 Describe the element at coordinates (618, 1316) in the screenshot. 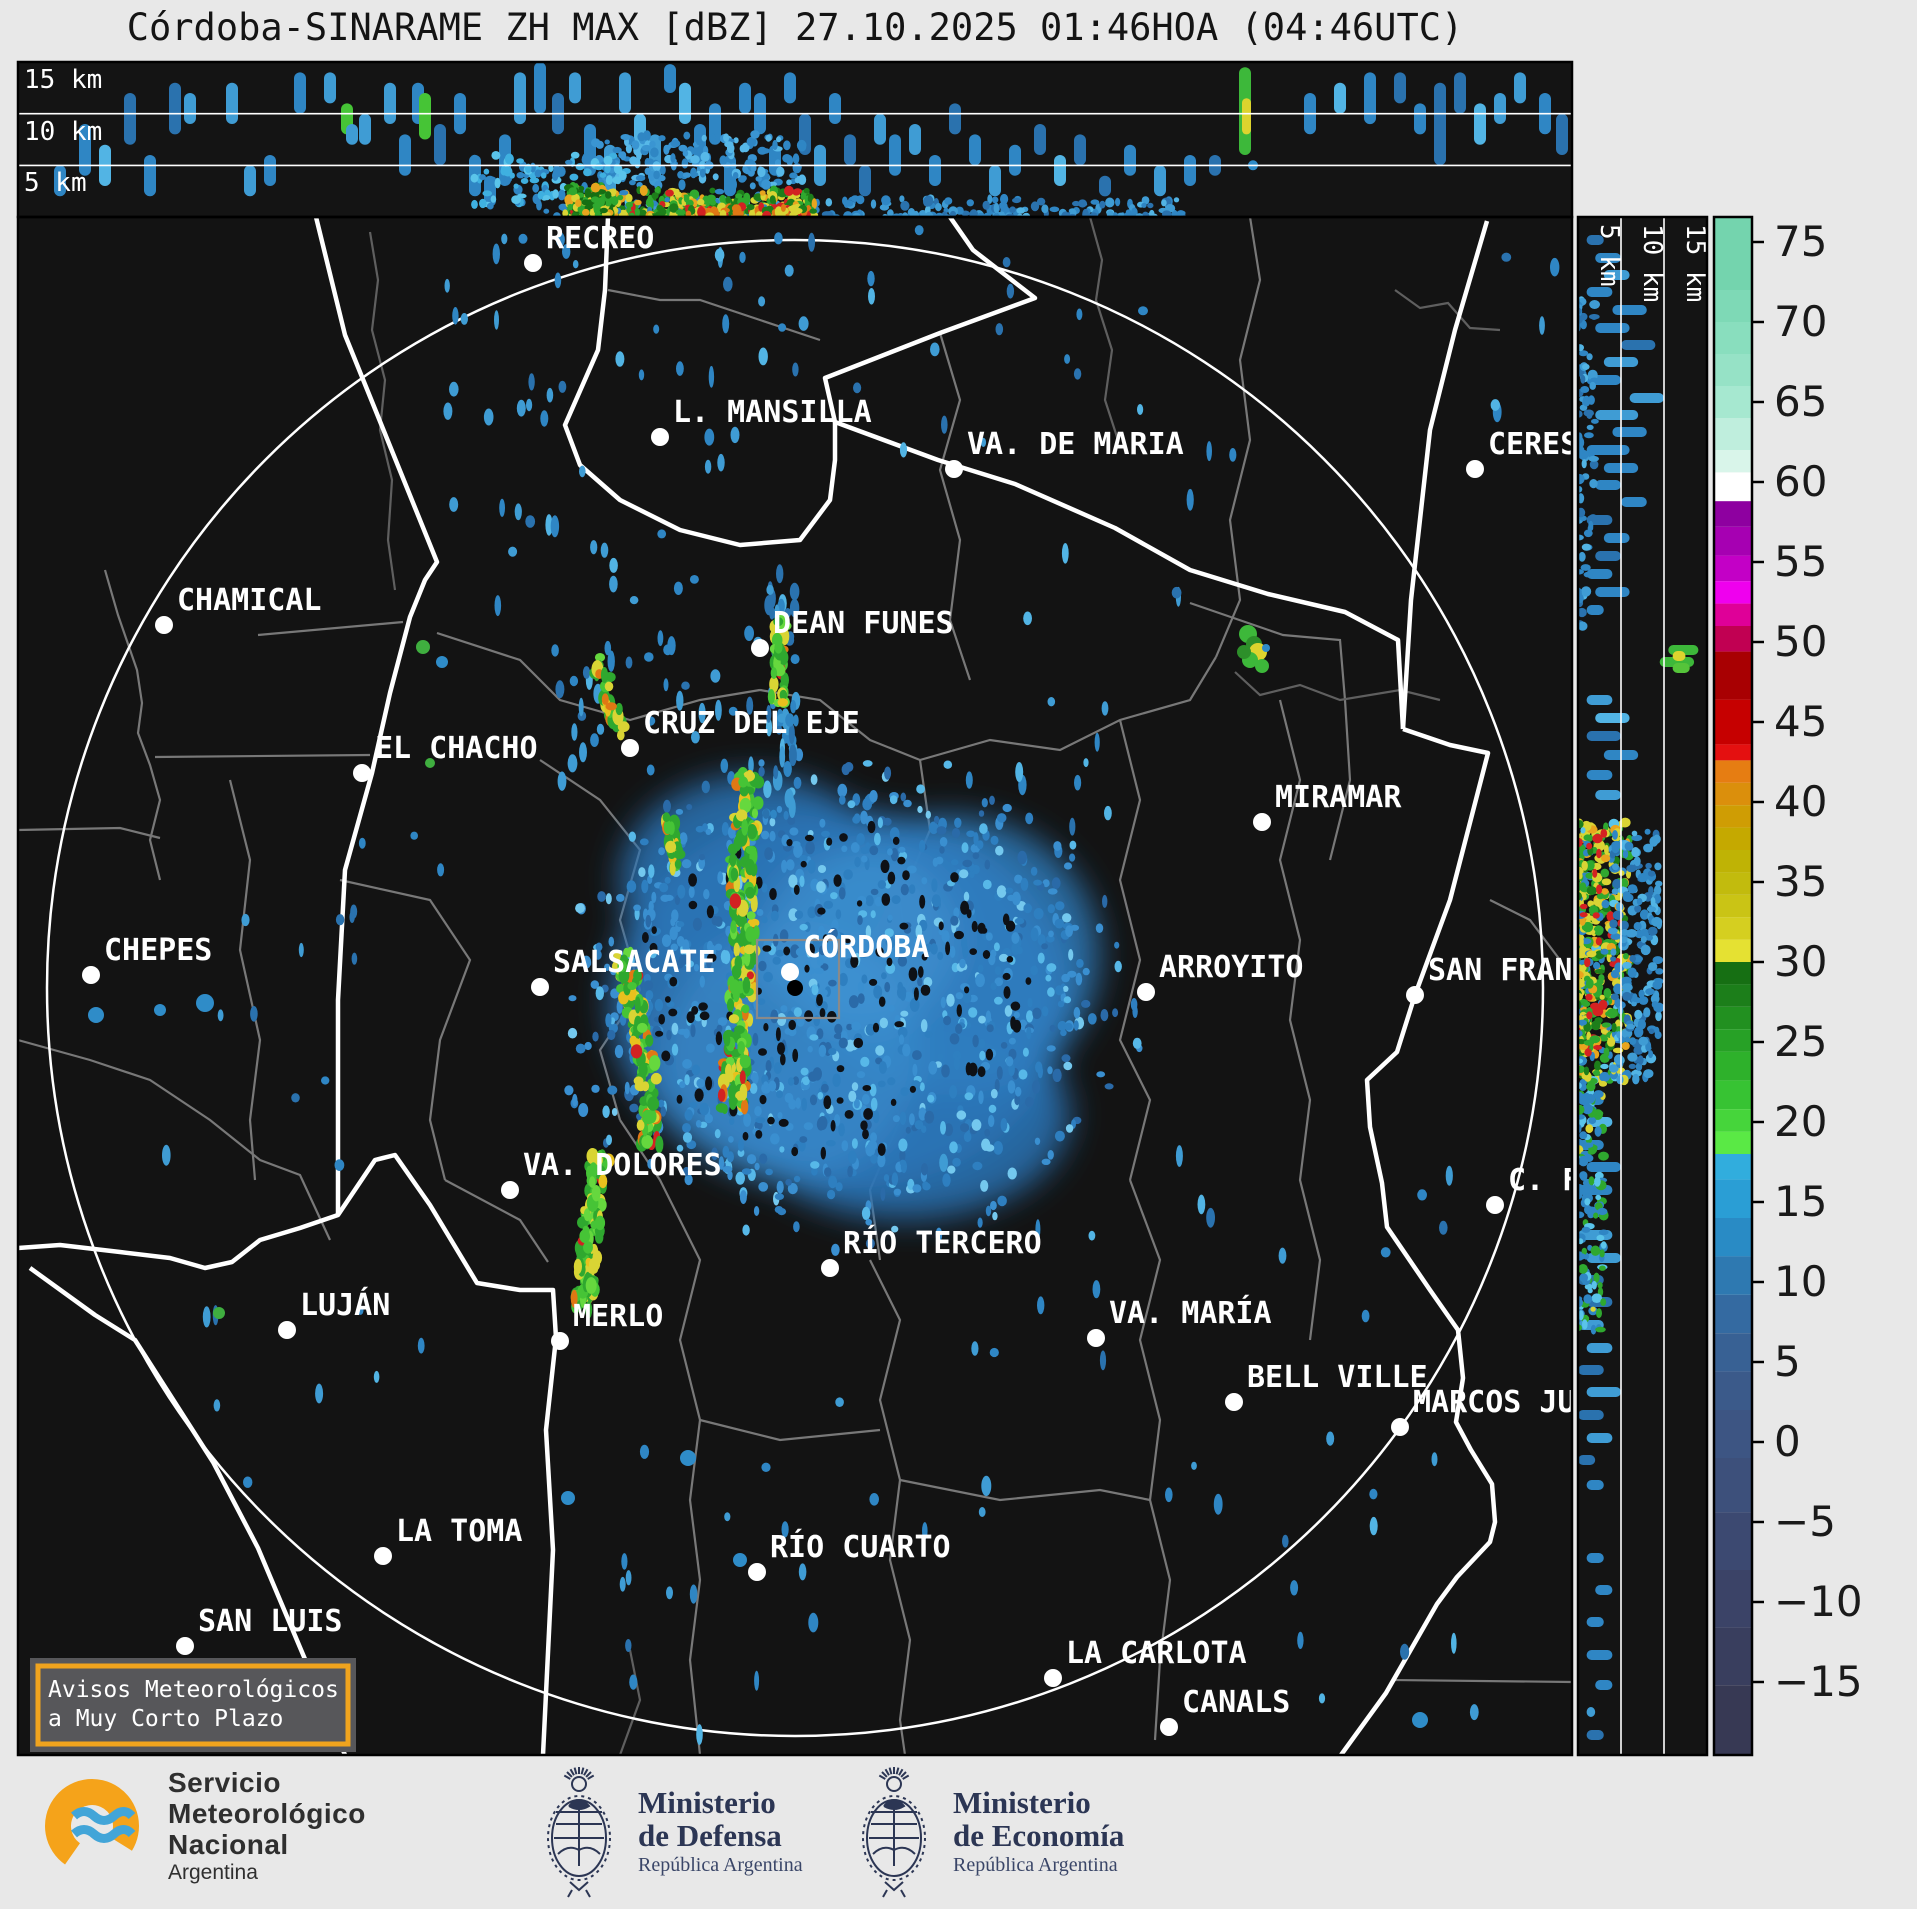

I see `city-label: MERLO` at that location.